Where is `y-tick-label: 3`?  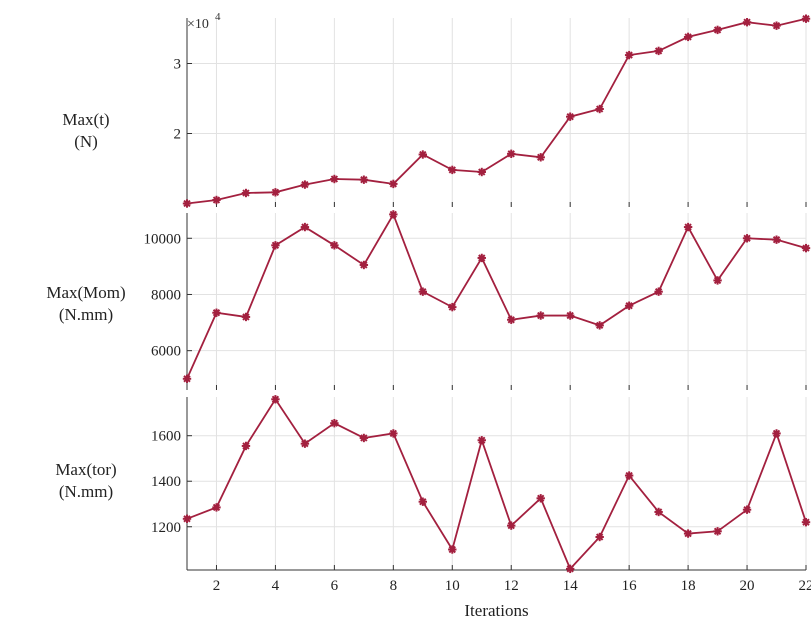 y-tick-label: 3 is located at coordinates (178, 65).